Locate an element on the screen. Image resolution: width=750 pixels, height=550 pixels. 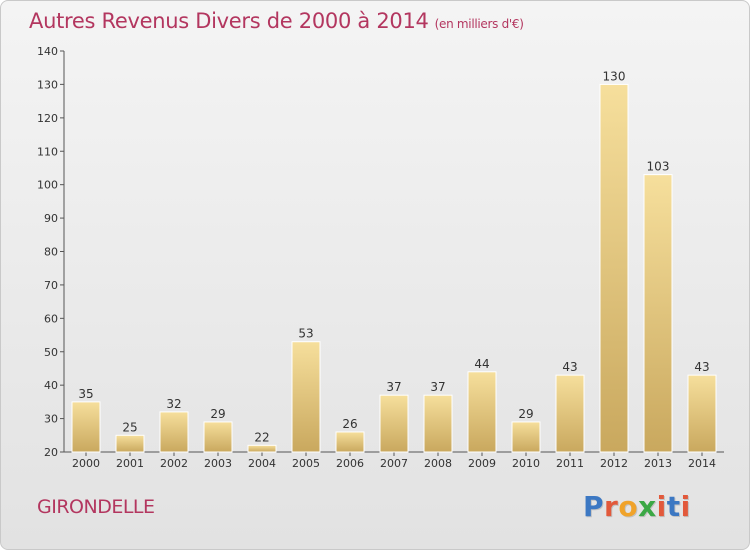
bar-value-label: 130 is located at coordinates (614, 76).